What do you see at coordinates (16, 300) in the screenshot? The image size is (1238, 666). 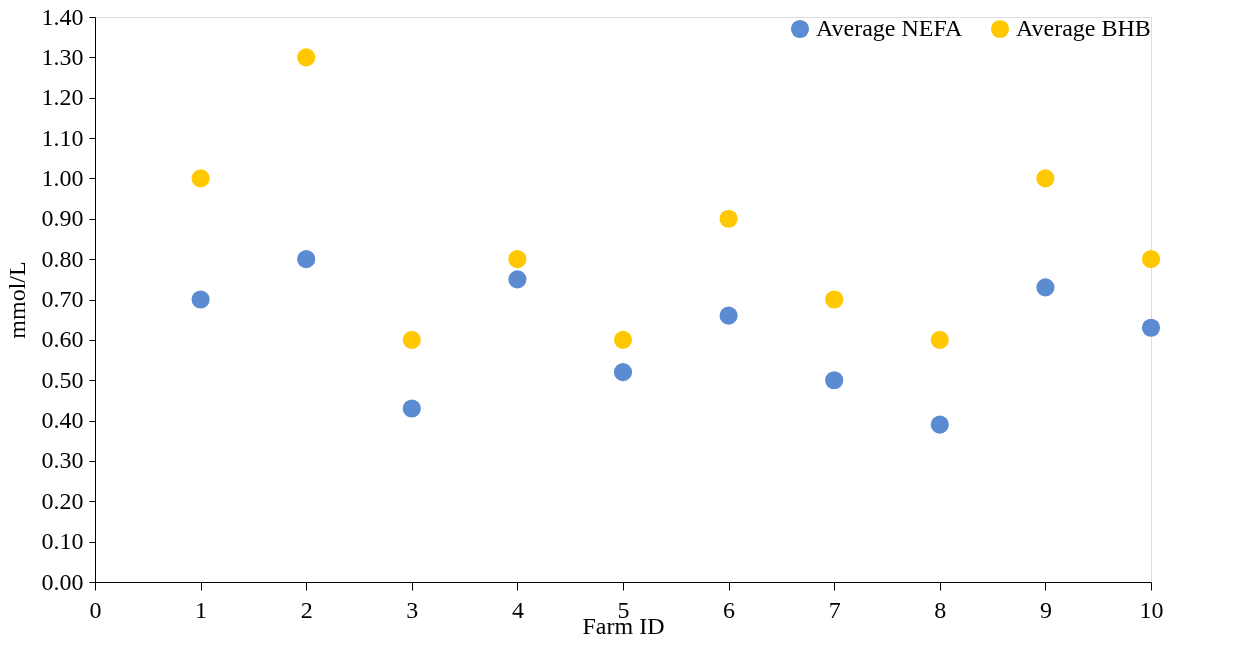 I see `y-axis-title: mmol/L` at bounding box center [16, 300].